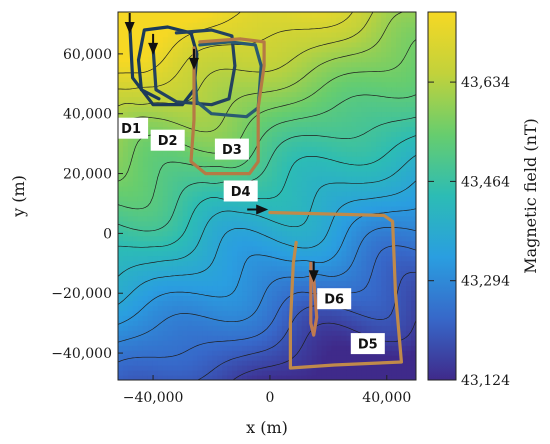  Describe the element at coordinates (81, 354) in the screenshot. I see `y-tick-label: −40,000` at that location.